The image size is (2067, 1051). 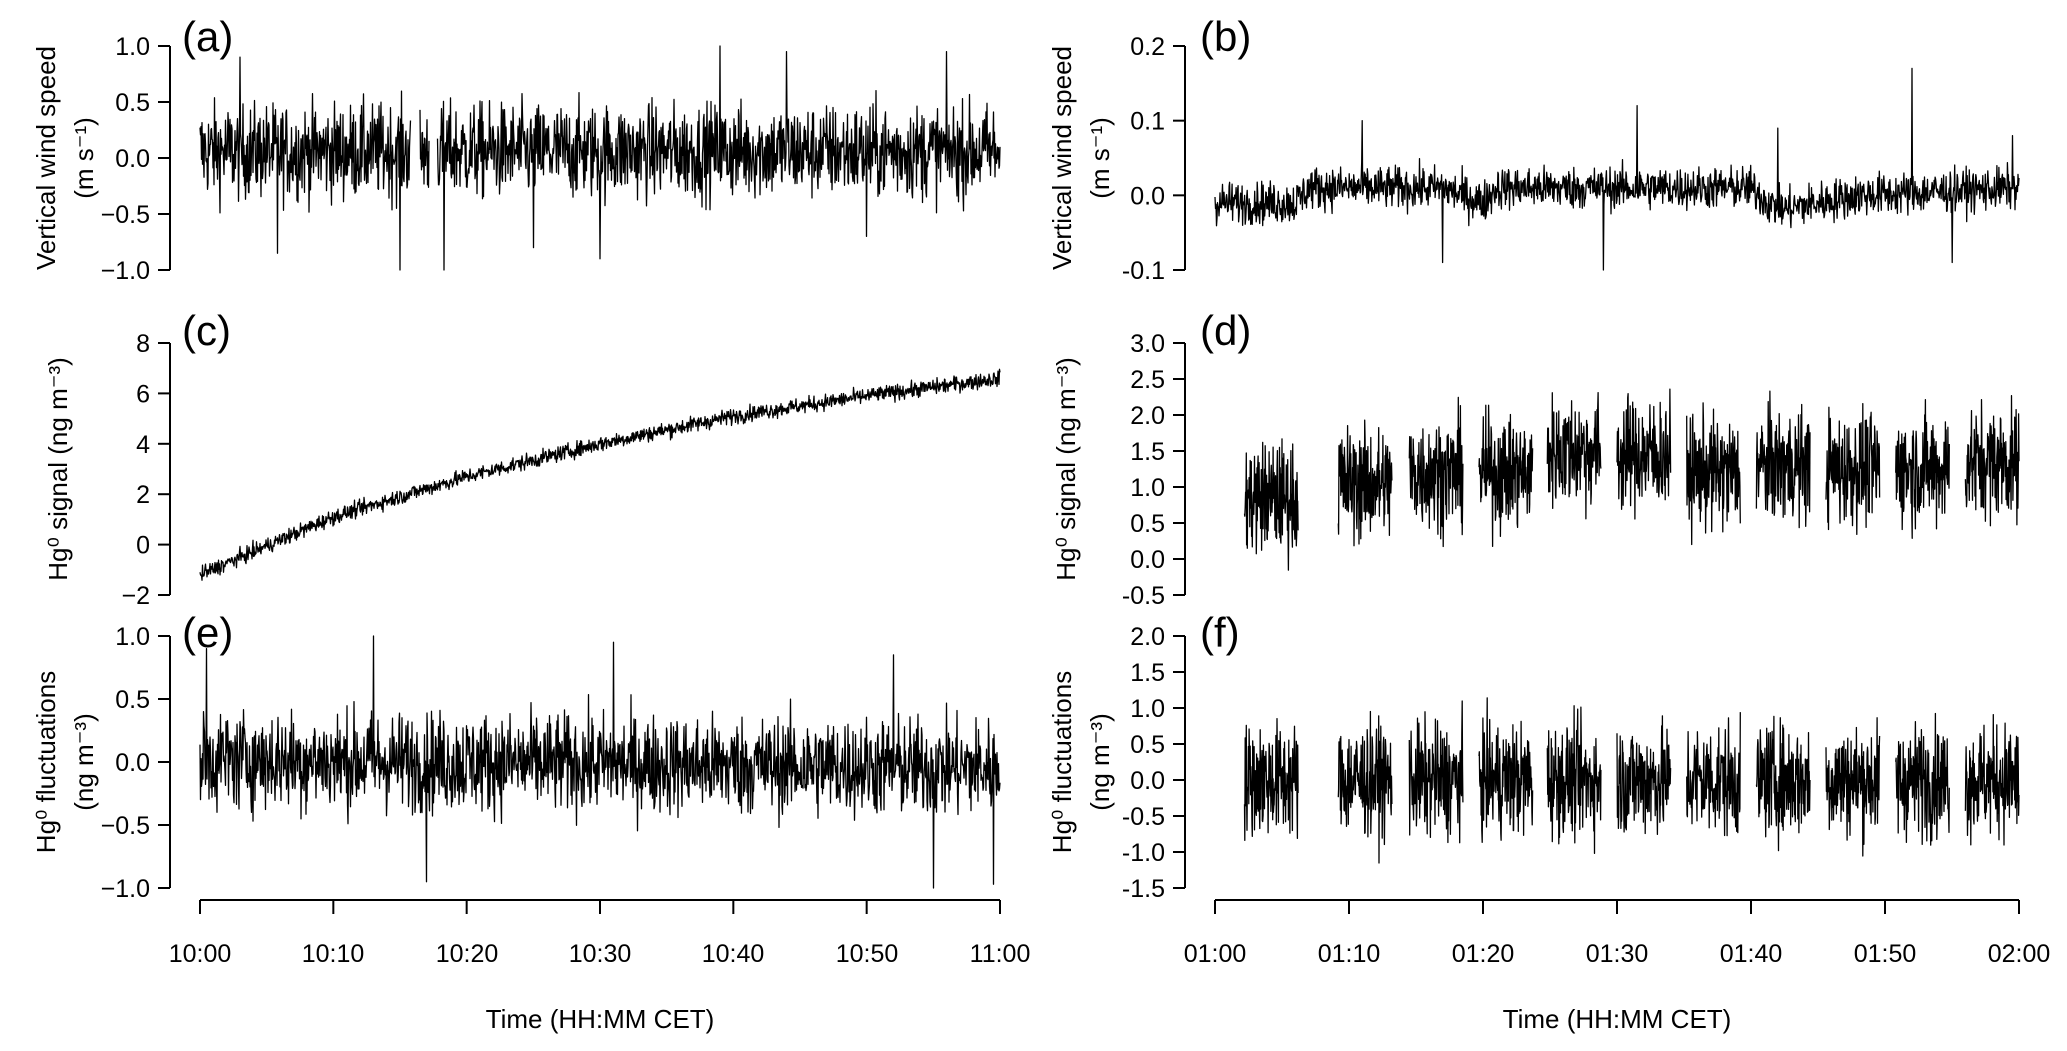 I want to click on panel-label: (d), so click(x=1225, y=330).